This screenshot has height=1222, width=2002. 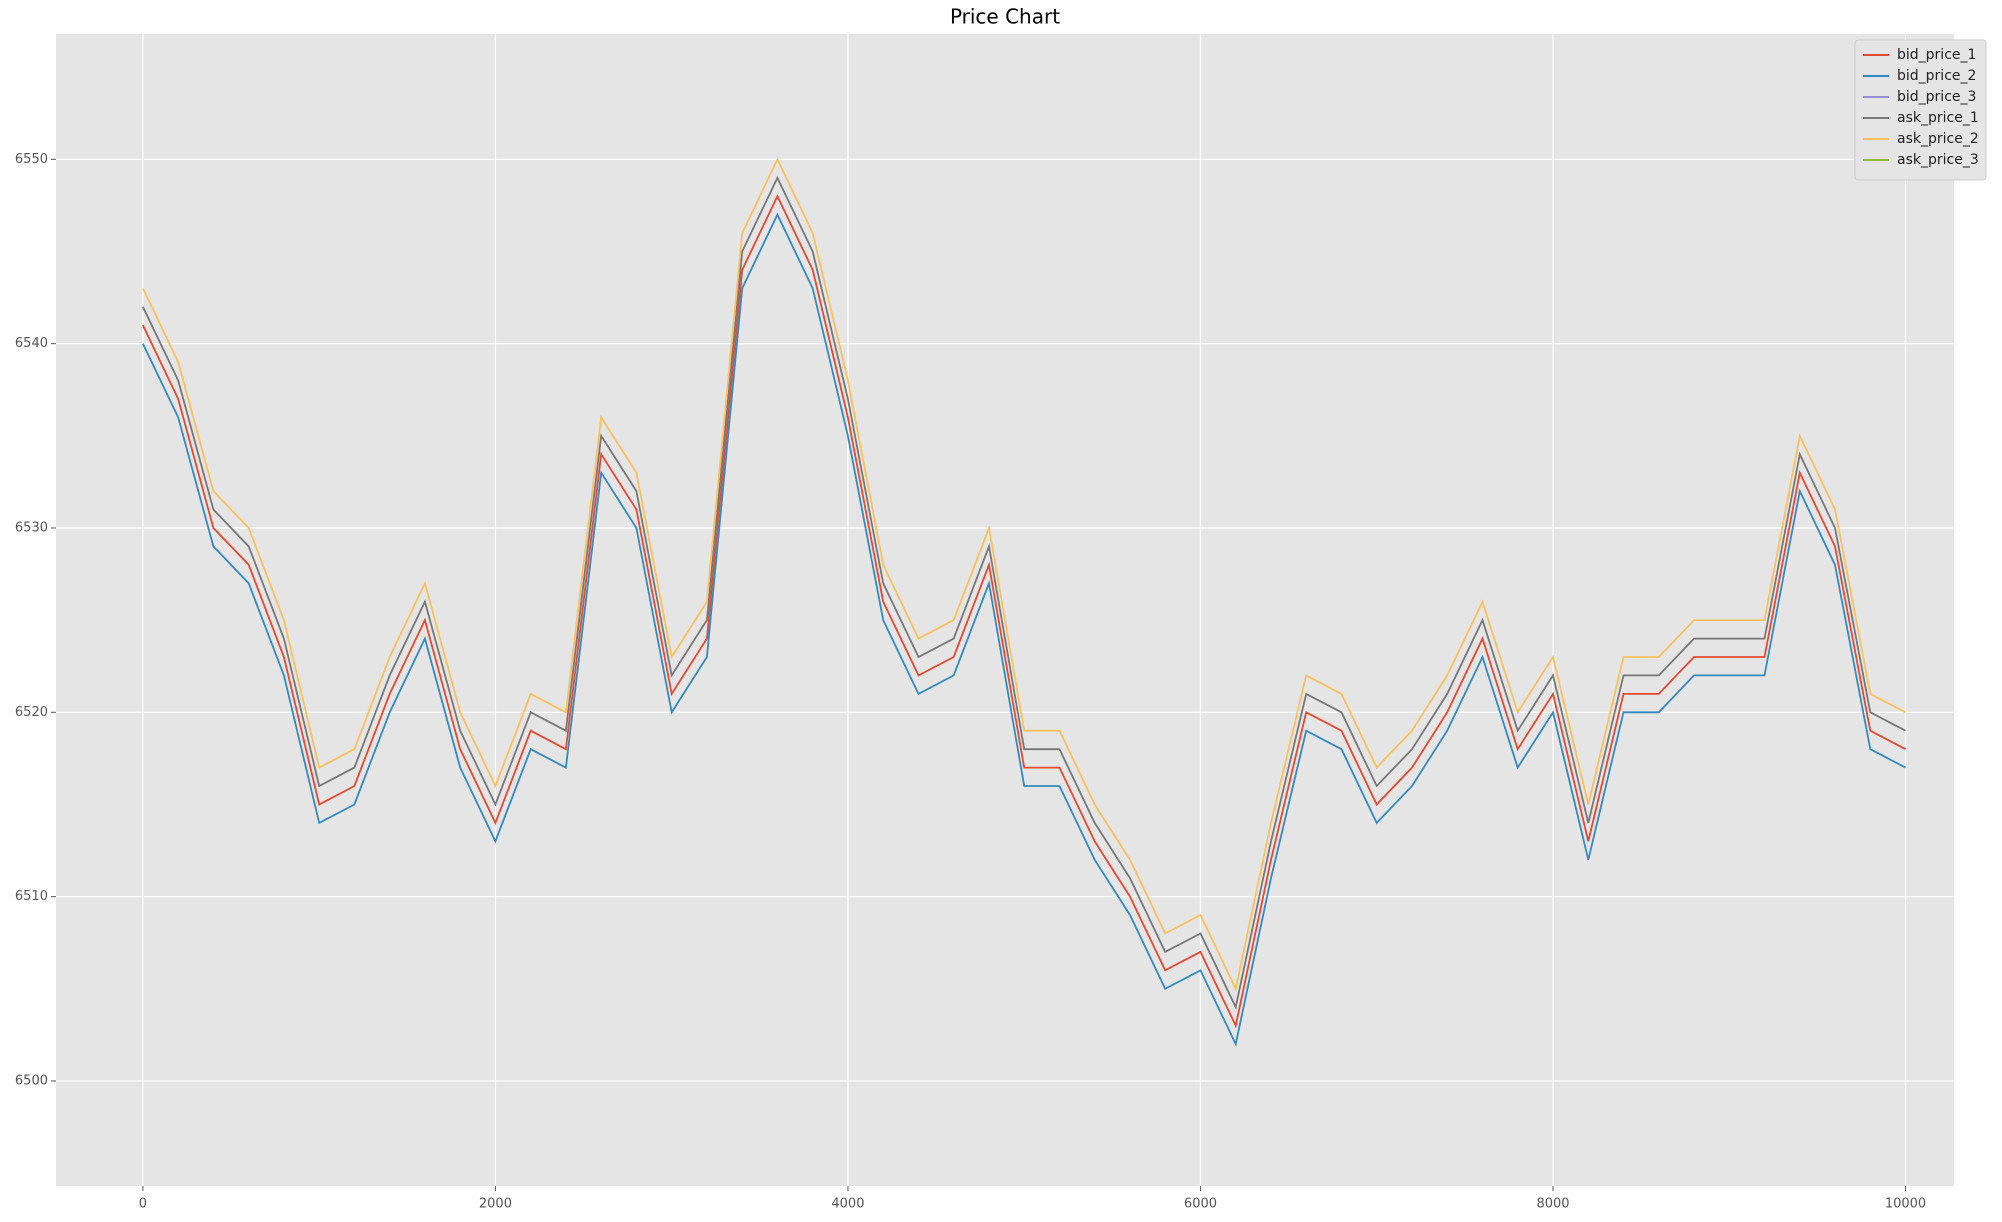 I want to click on x-tick-label: 6000, so click(x=1200, y=1204).